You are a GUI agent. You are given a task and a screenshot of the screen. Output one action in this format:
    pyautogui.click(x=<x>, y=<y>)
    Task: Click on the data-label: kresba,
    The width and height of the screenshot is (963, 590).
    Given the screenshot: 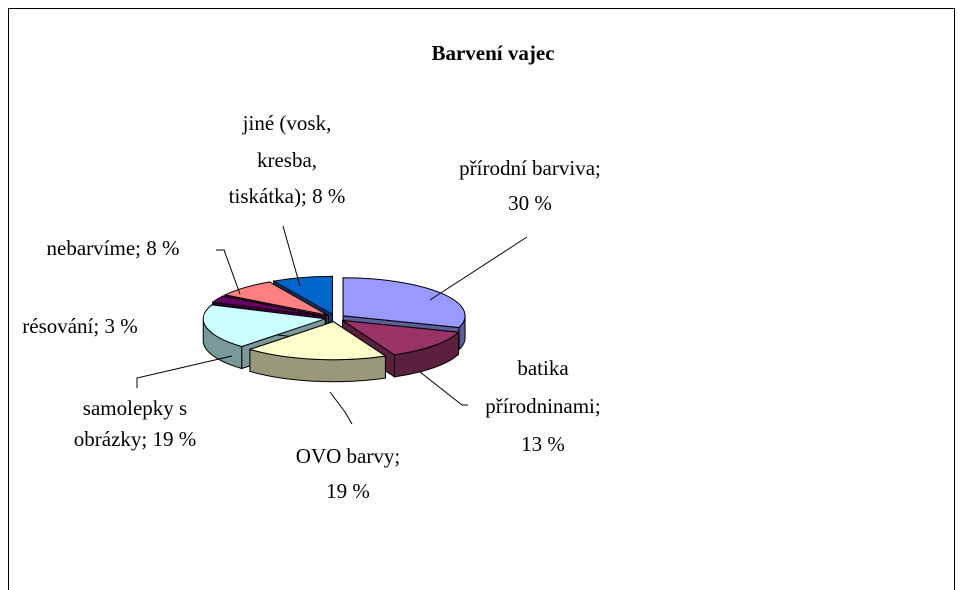 What is the action you would take?
    pyautogui.click(x=287, y=160)
    